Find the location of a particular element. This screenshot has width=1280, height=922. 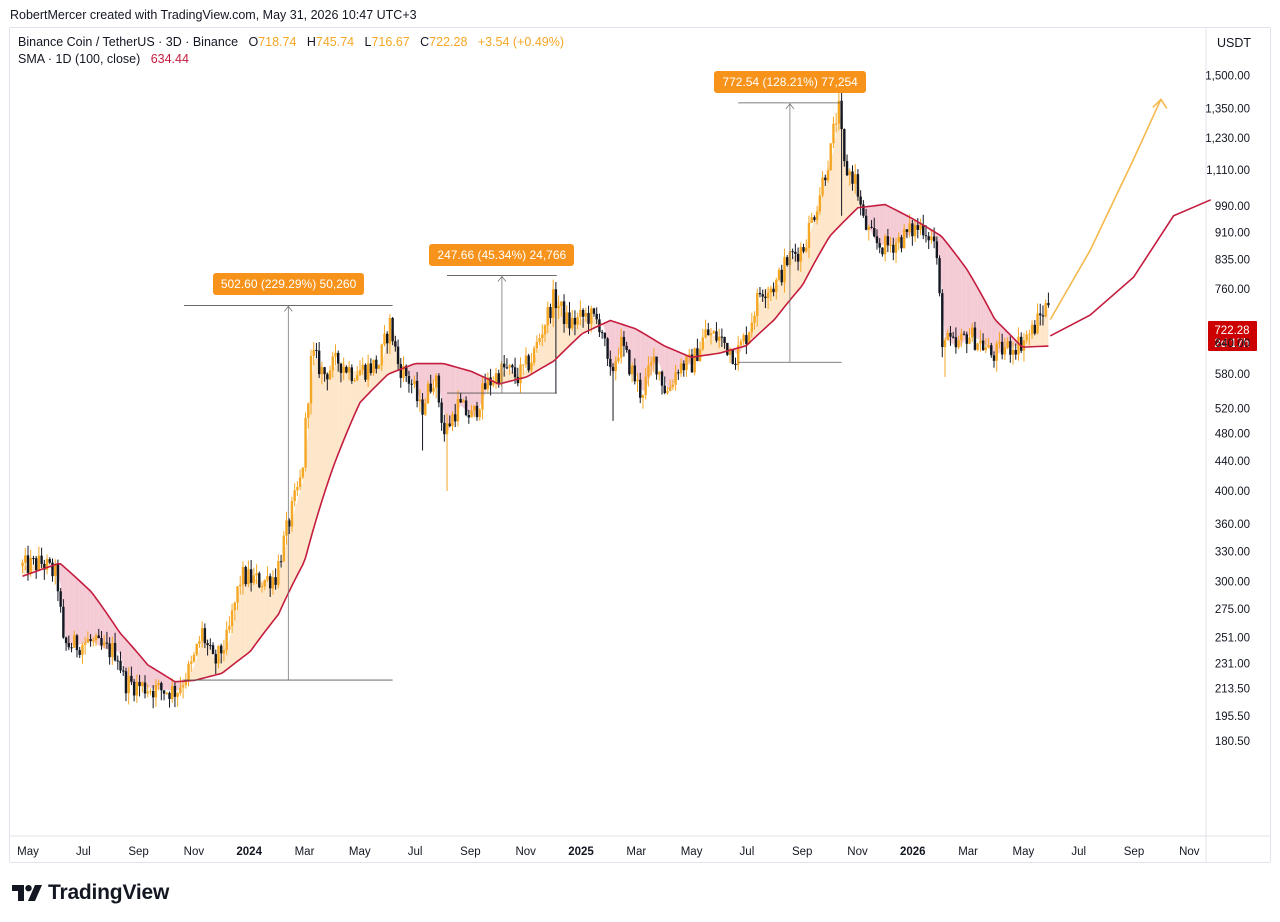

measurement-callout-1: 502.60 (229.29%) 50,260 is located at coordinates (288, 284).